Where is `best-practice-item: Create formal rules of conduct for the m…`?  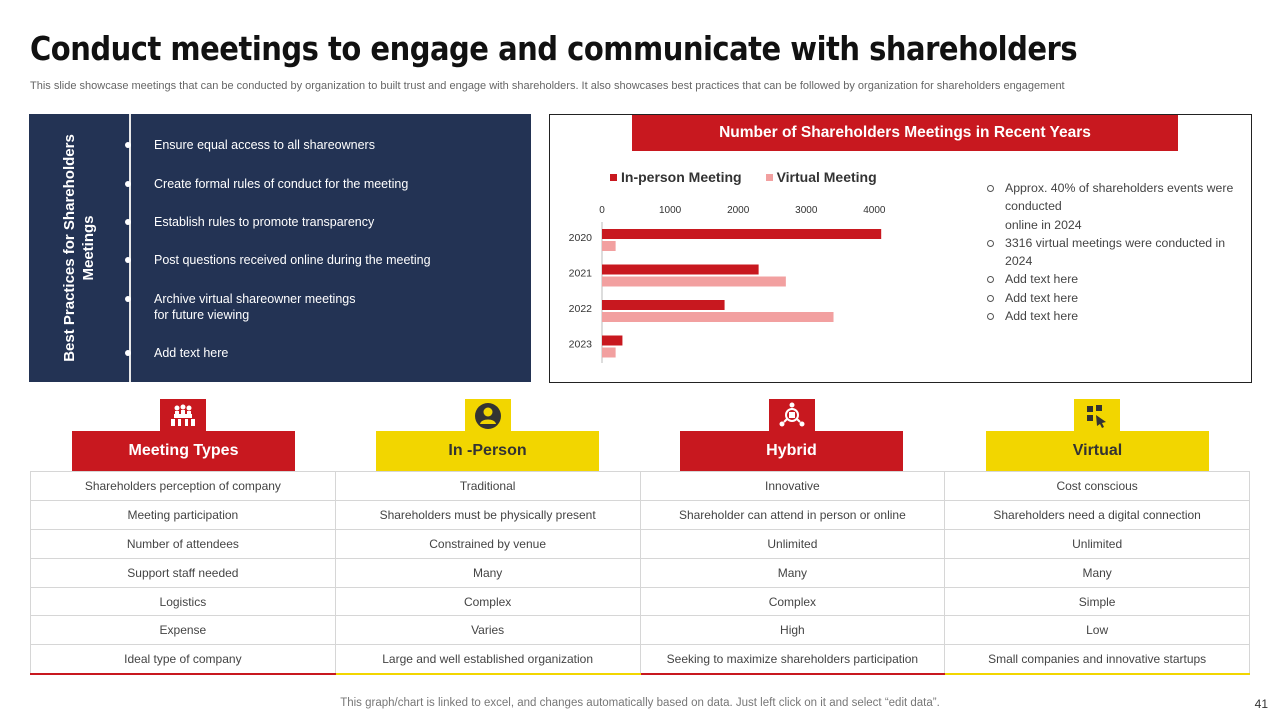 best-practice-item: Create formal rules of conduct for the m… is located at coordinates (319, 184).